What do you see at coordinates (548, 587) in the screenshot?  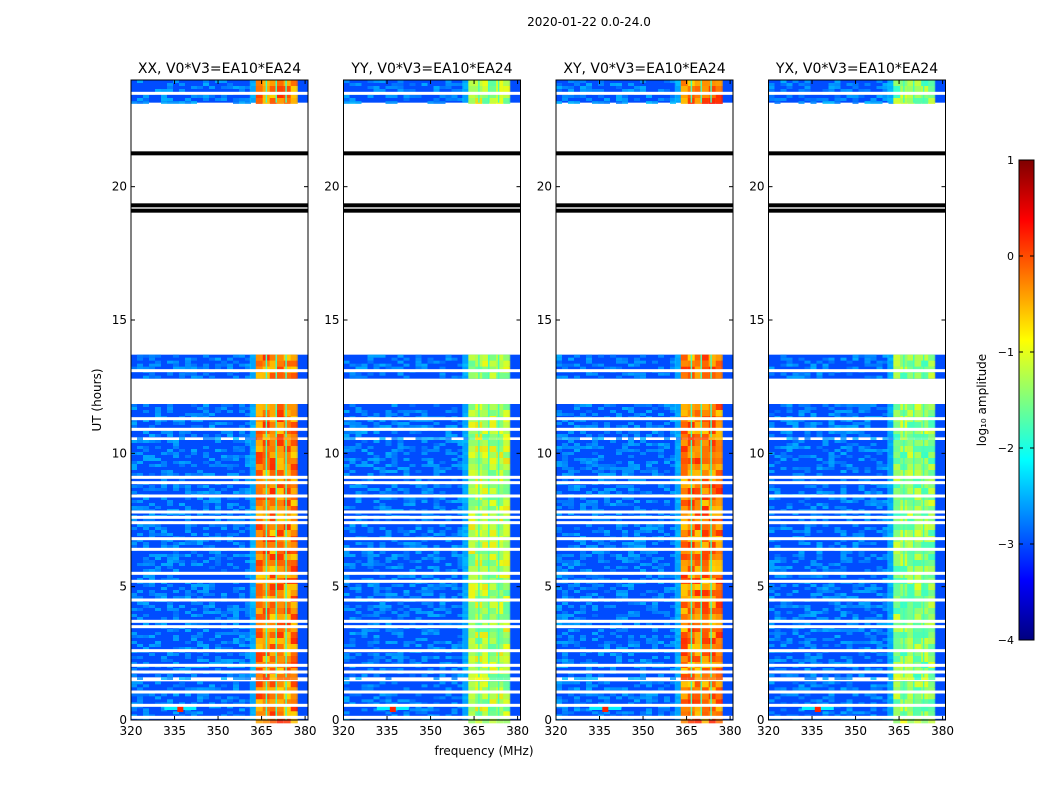 I see `y-tick-label: 5` at bounding box center [548, 587].